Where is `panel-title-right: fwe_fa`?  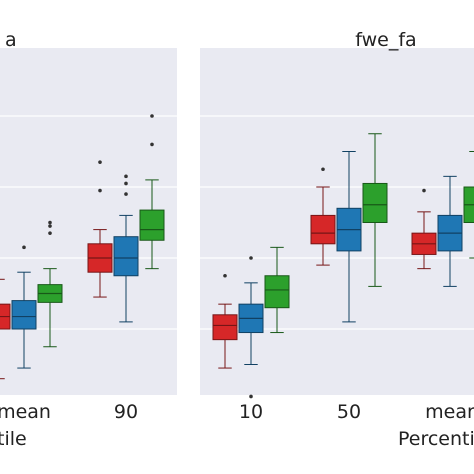
panel-title-right: fwe_fa is located at coordinates (385, 40).